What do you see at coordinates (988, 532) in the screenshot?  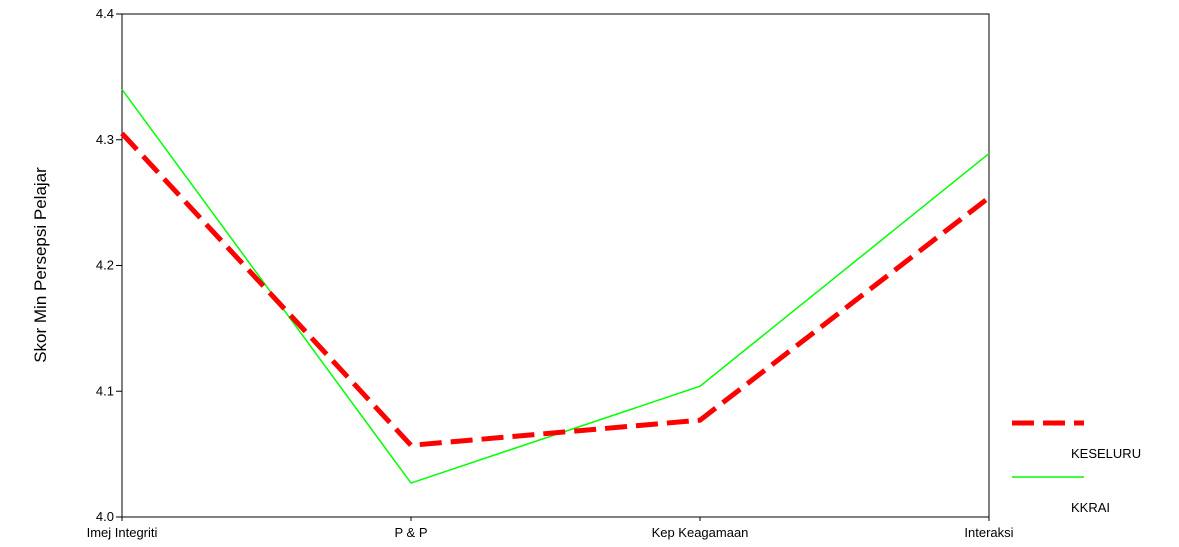 I see `x-tick-label: Interaksi` at bounding box center [988, 532].